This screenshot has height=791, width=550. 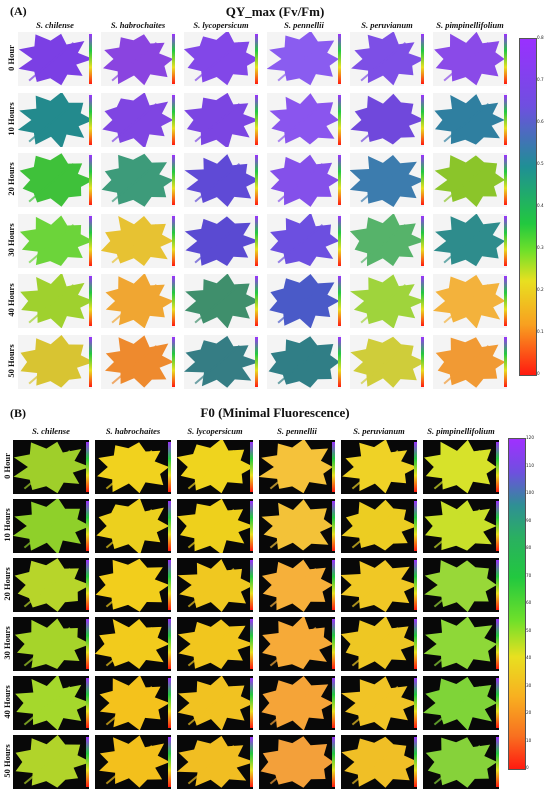 I want to click on panel-a-title: QY_max (Fv/Fm), so click(x=275, y=11).